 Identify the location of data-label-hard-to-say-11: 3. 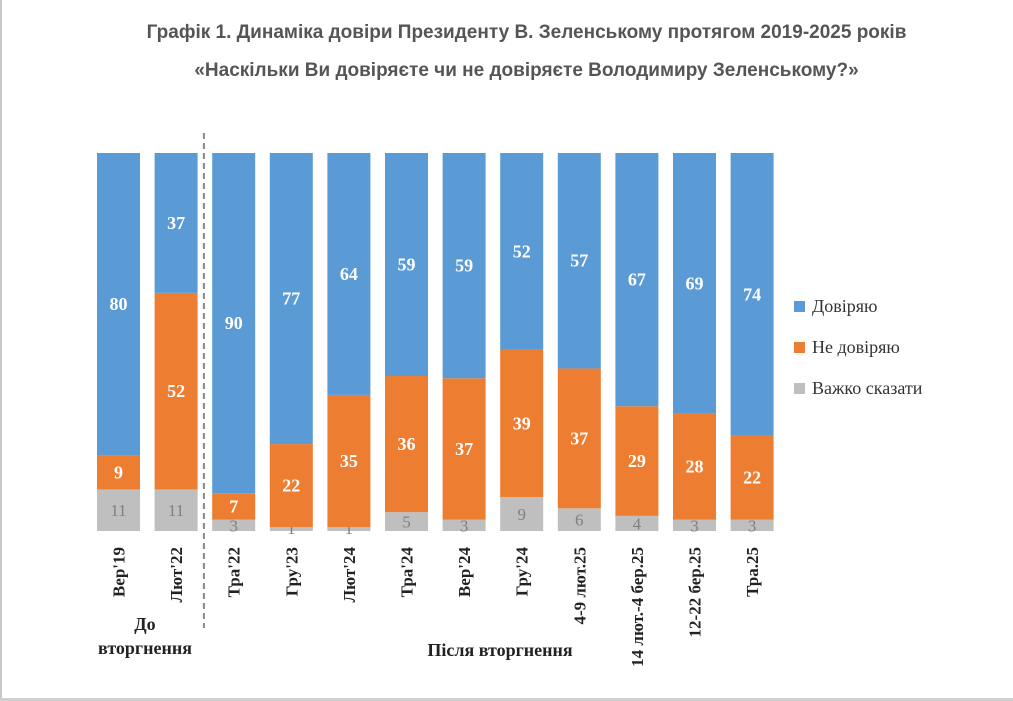
(752, 525).